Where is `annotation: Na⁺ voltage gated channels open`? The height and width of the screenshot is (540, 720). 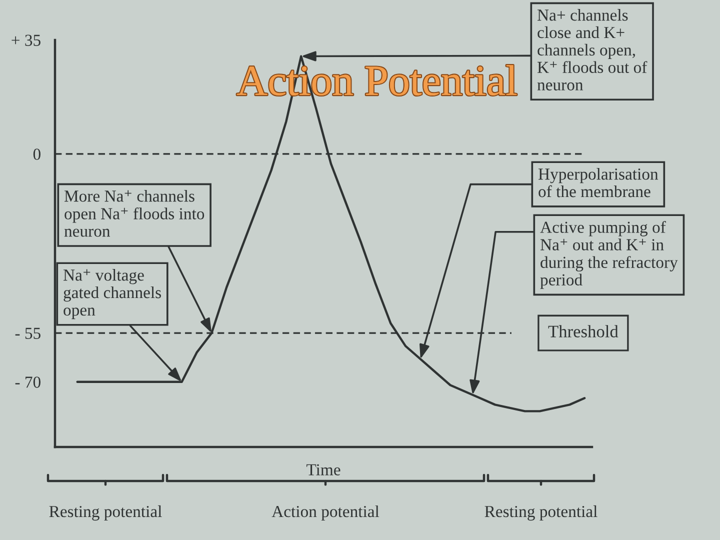
annotation: Na⁺ voltage gated channels open is located at coordinates (112, 294).